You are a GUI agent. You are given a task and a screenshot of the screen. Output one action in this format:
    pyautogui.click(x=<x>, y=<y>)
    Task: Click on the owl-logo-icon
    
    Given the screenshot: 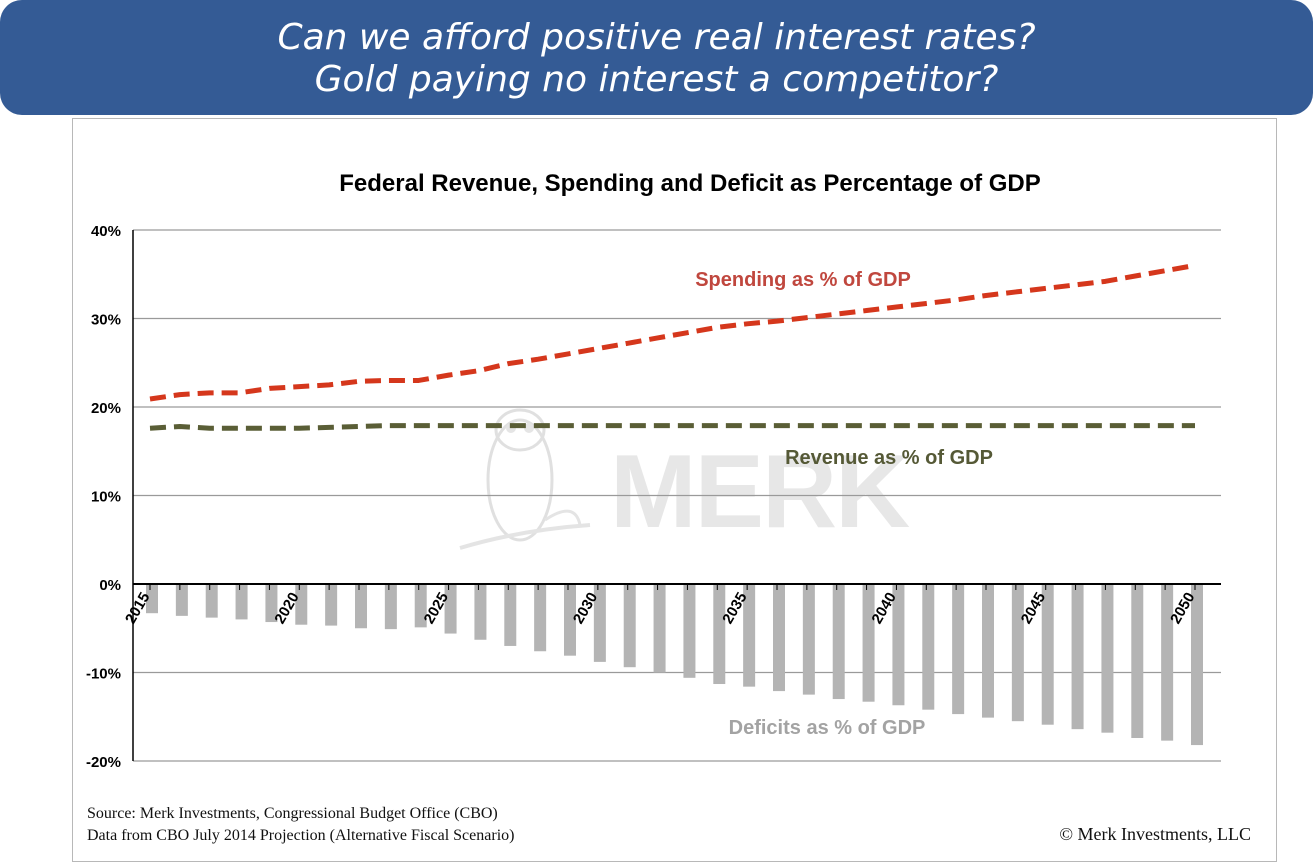 What is the action you would take?
    pyautogui.click(x=525, y=479)
    